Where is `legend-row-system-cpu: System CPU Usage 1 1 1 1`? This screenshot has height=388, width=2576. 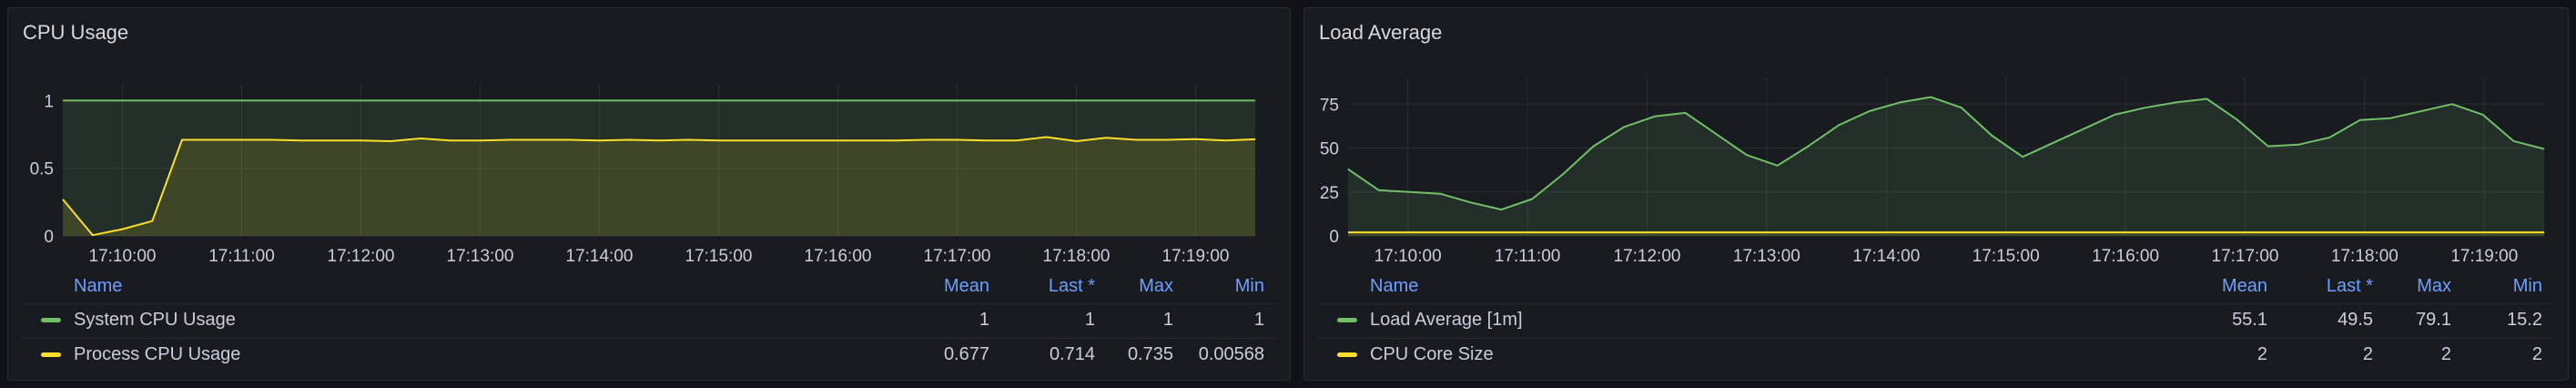
legend-row-system-cpu: System CPU Usage 1 1 1 1 is located at coordinates (649, 319).